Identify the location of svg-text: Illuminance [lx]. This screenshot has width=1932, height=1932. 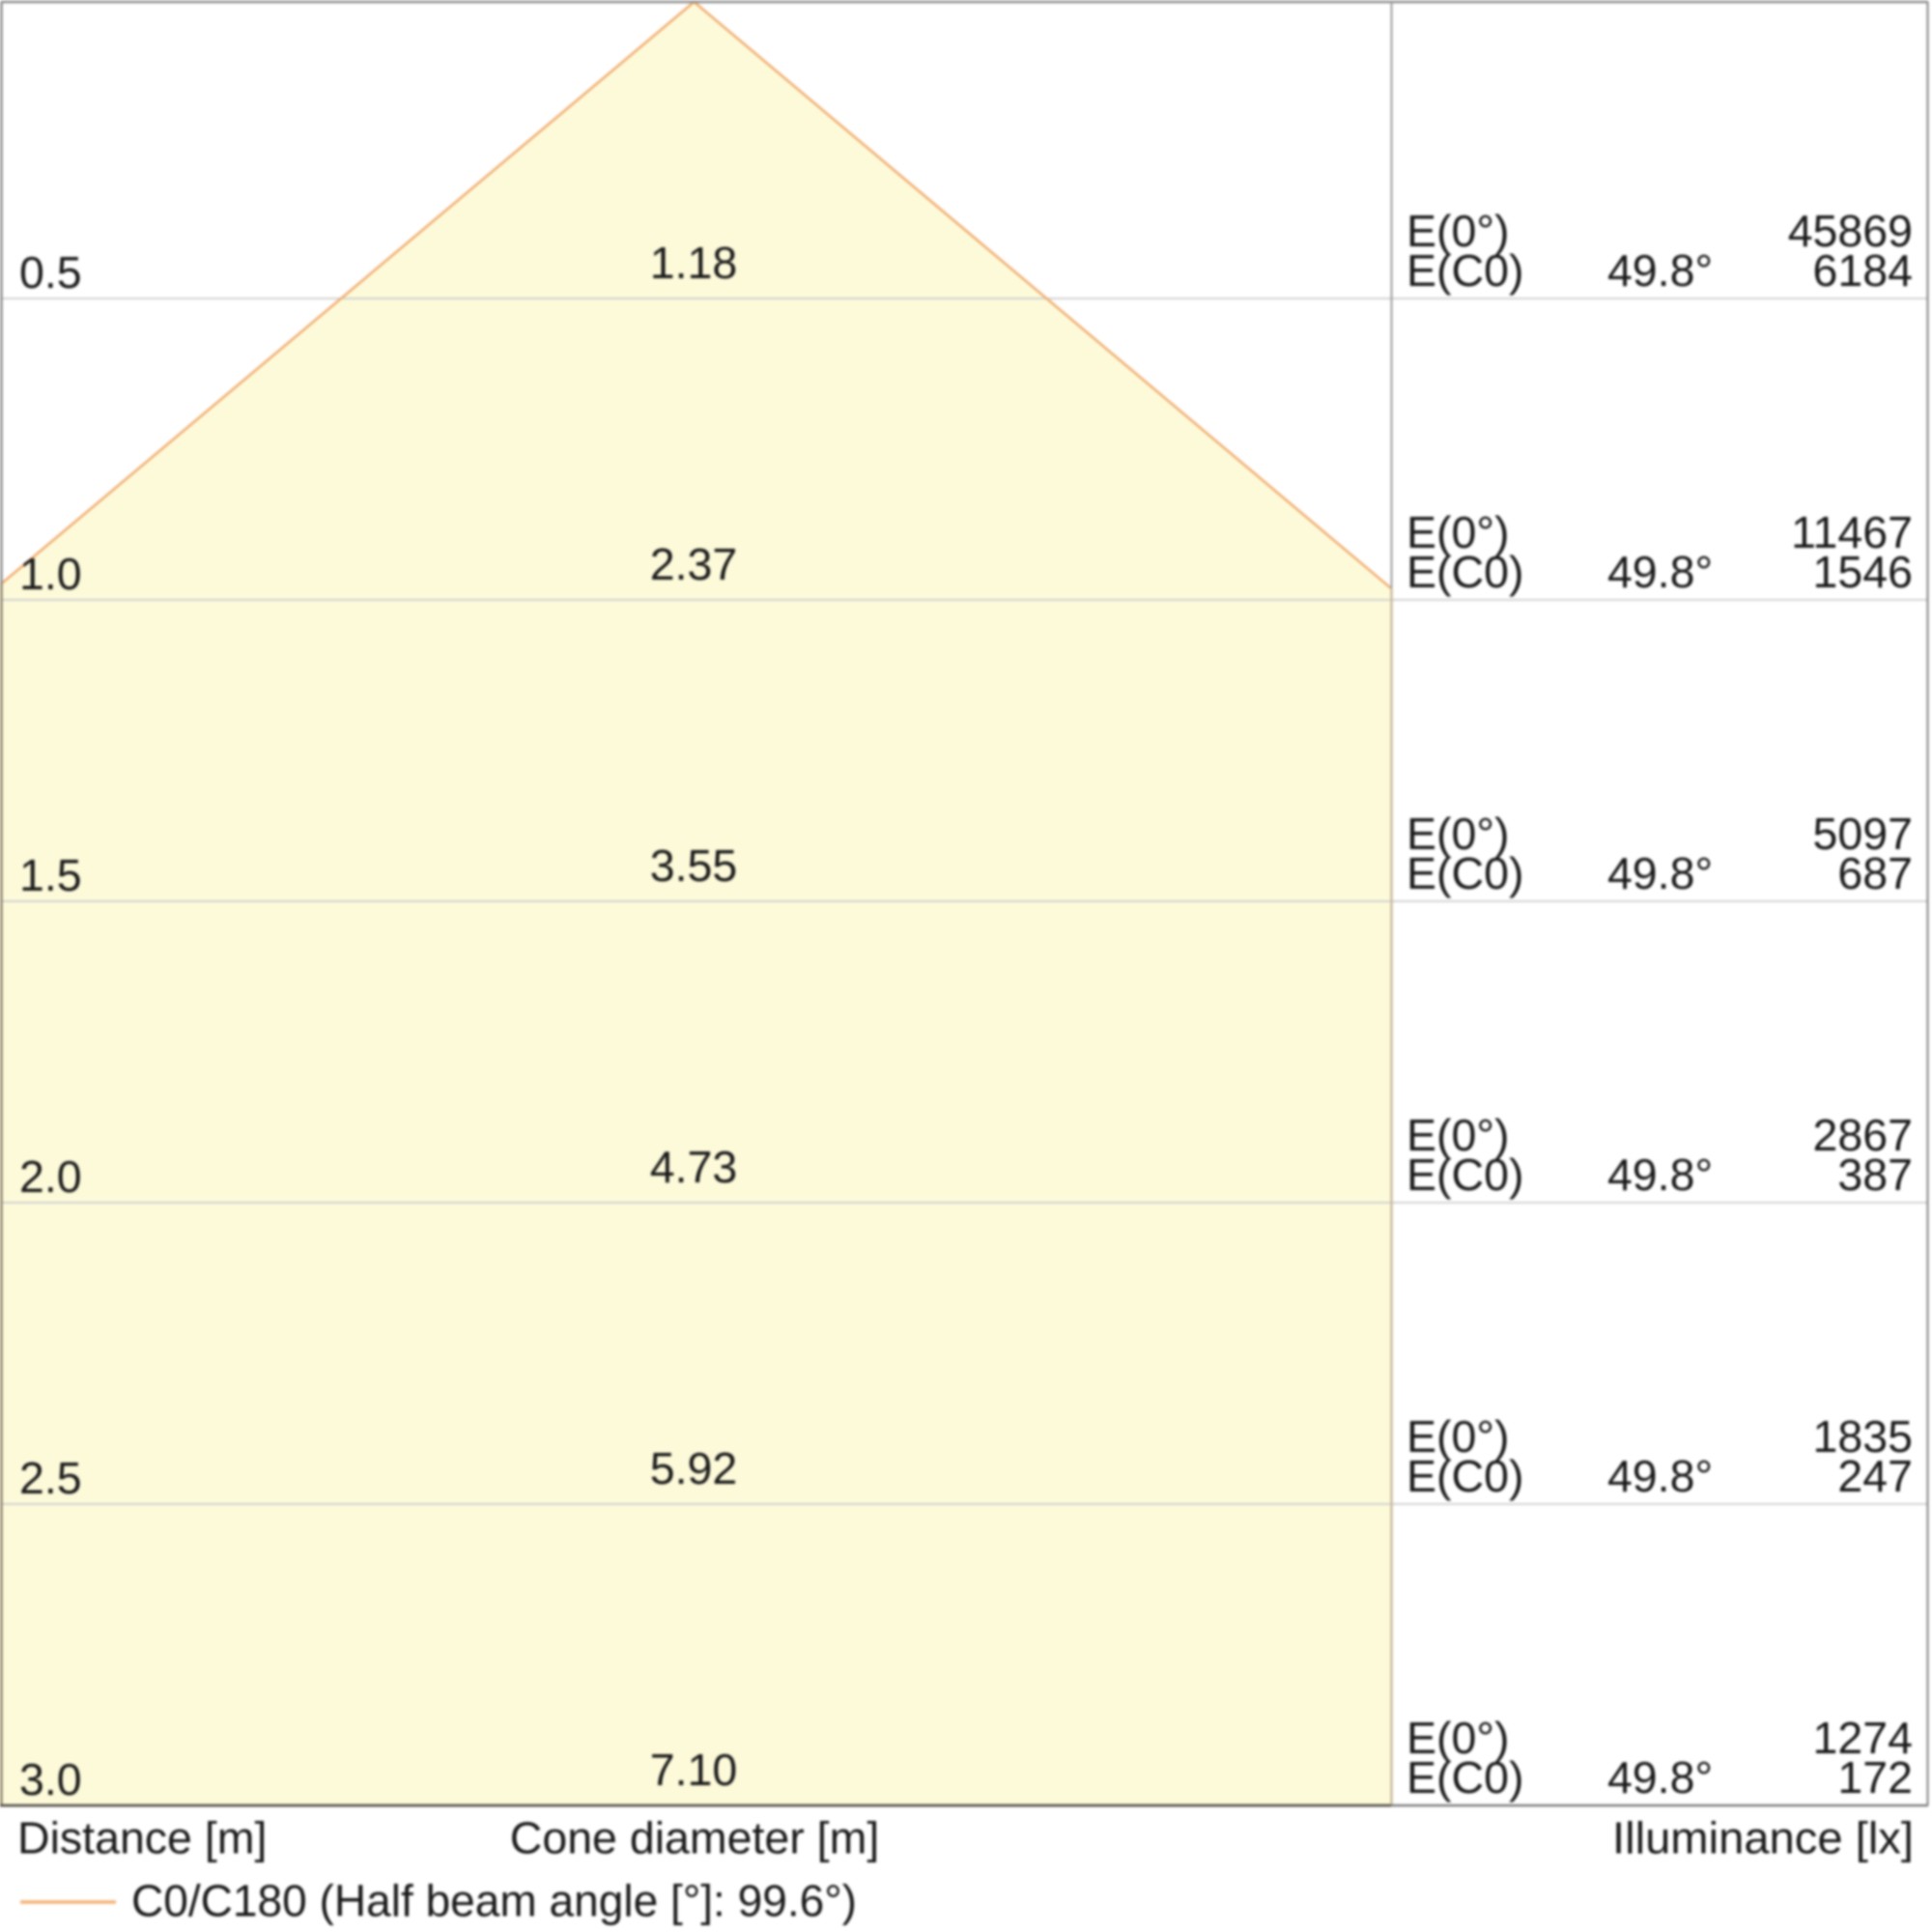
(1763, 1838).